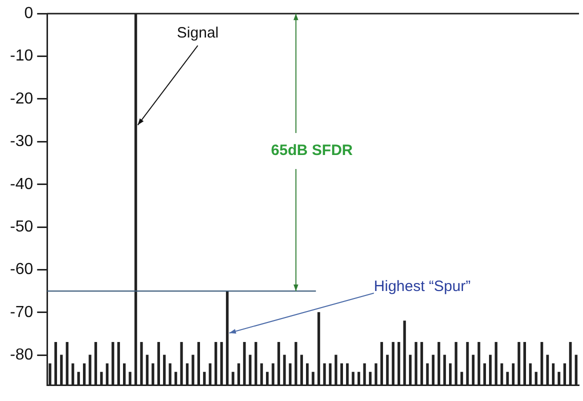 The height and width of the screenshot is (401, 583). Describe the element at coordinates (22, 184) in the screenshot. I see `y-tick-label: -40` at that location.